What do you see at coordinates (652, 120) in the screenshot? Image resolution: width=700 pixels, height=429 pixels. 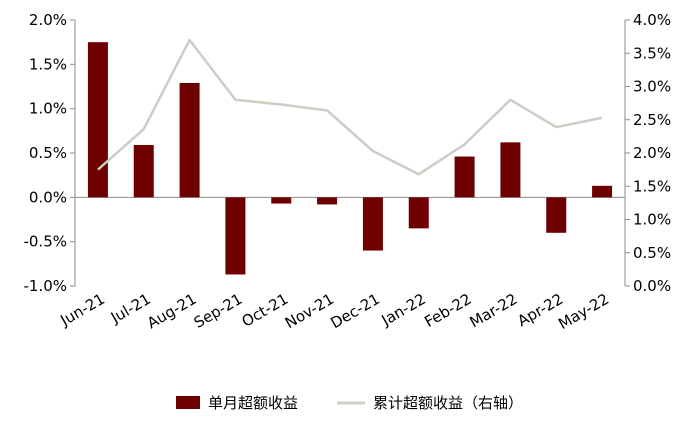 I see `right-tick-label: 2.5%` at bounding box center [652, 120].